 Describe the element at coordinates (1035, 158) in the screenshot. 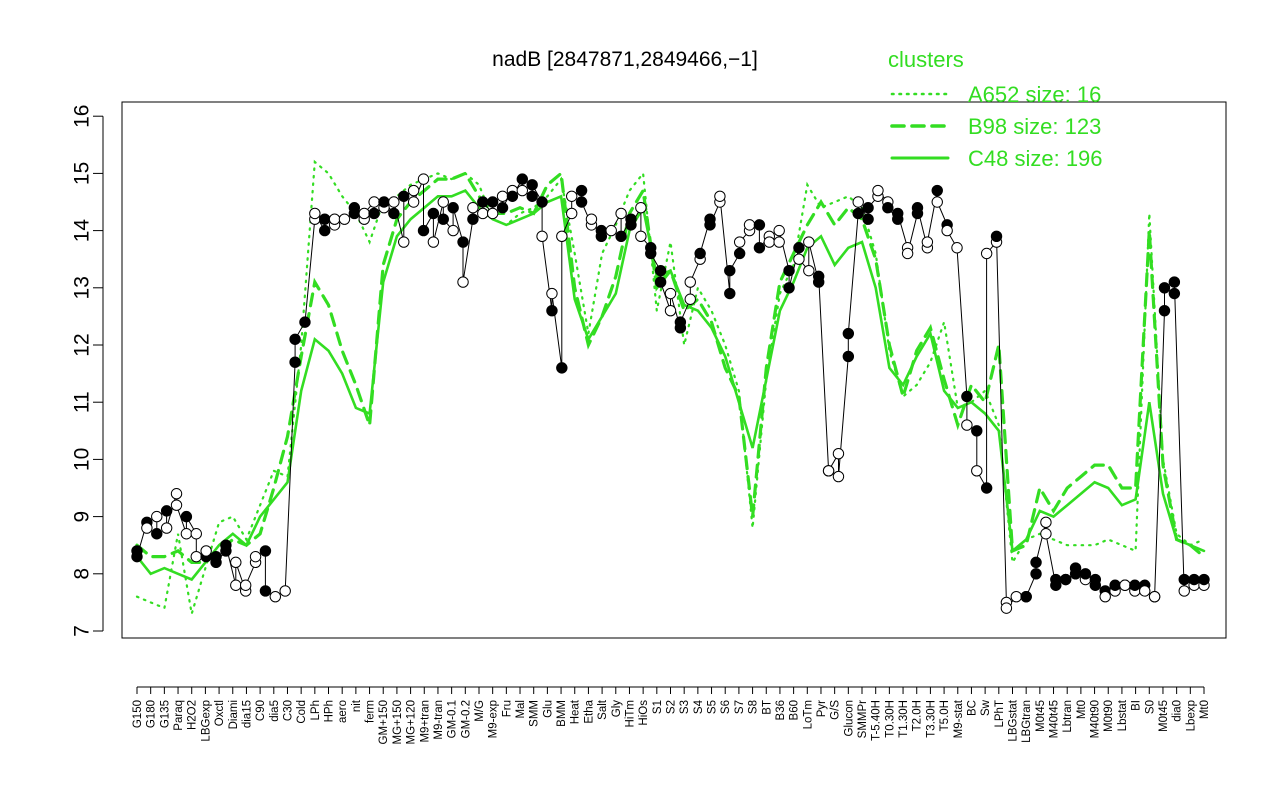

I see `legend-label: C48 size: 196` at that location.